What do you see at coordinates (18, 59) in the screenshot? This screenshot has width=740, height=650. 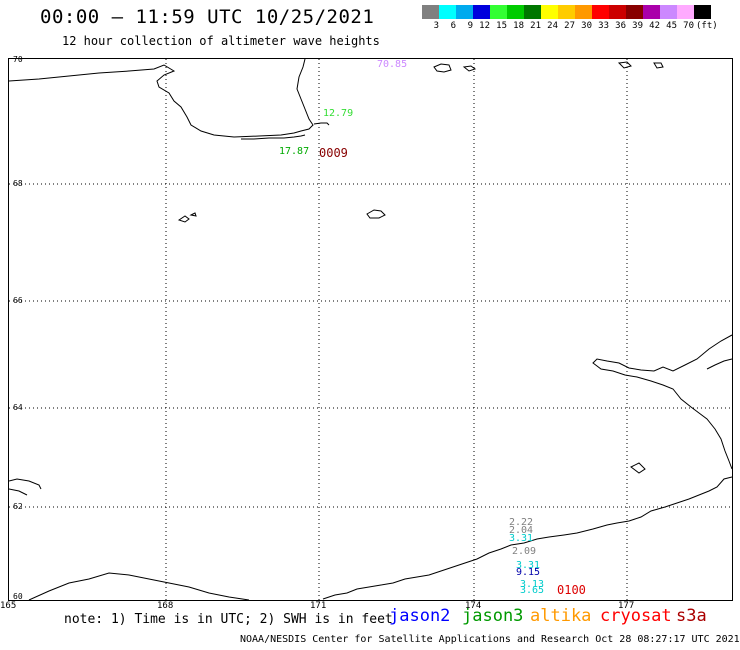 I see `lat-label-70: 70` at bounding box center [18, 59].